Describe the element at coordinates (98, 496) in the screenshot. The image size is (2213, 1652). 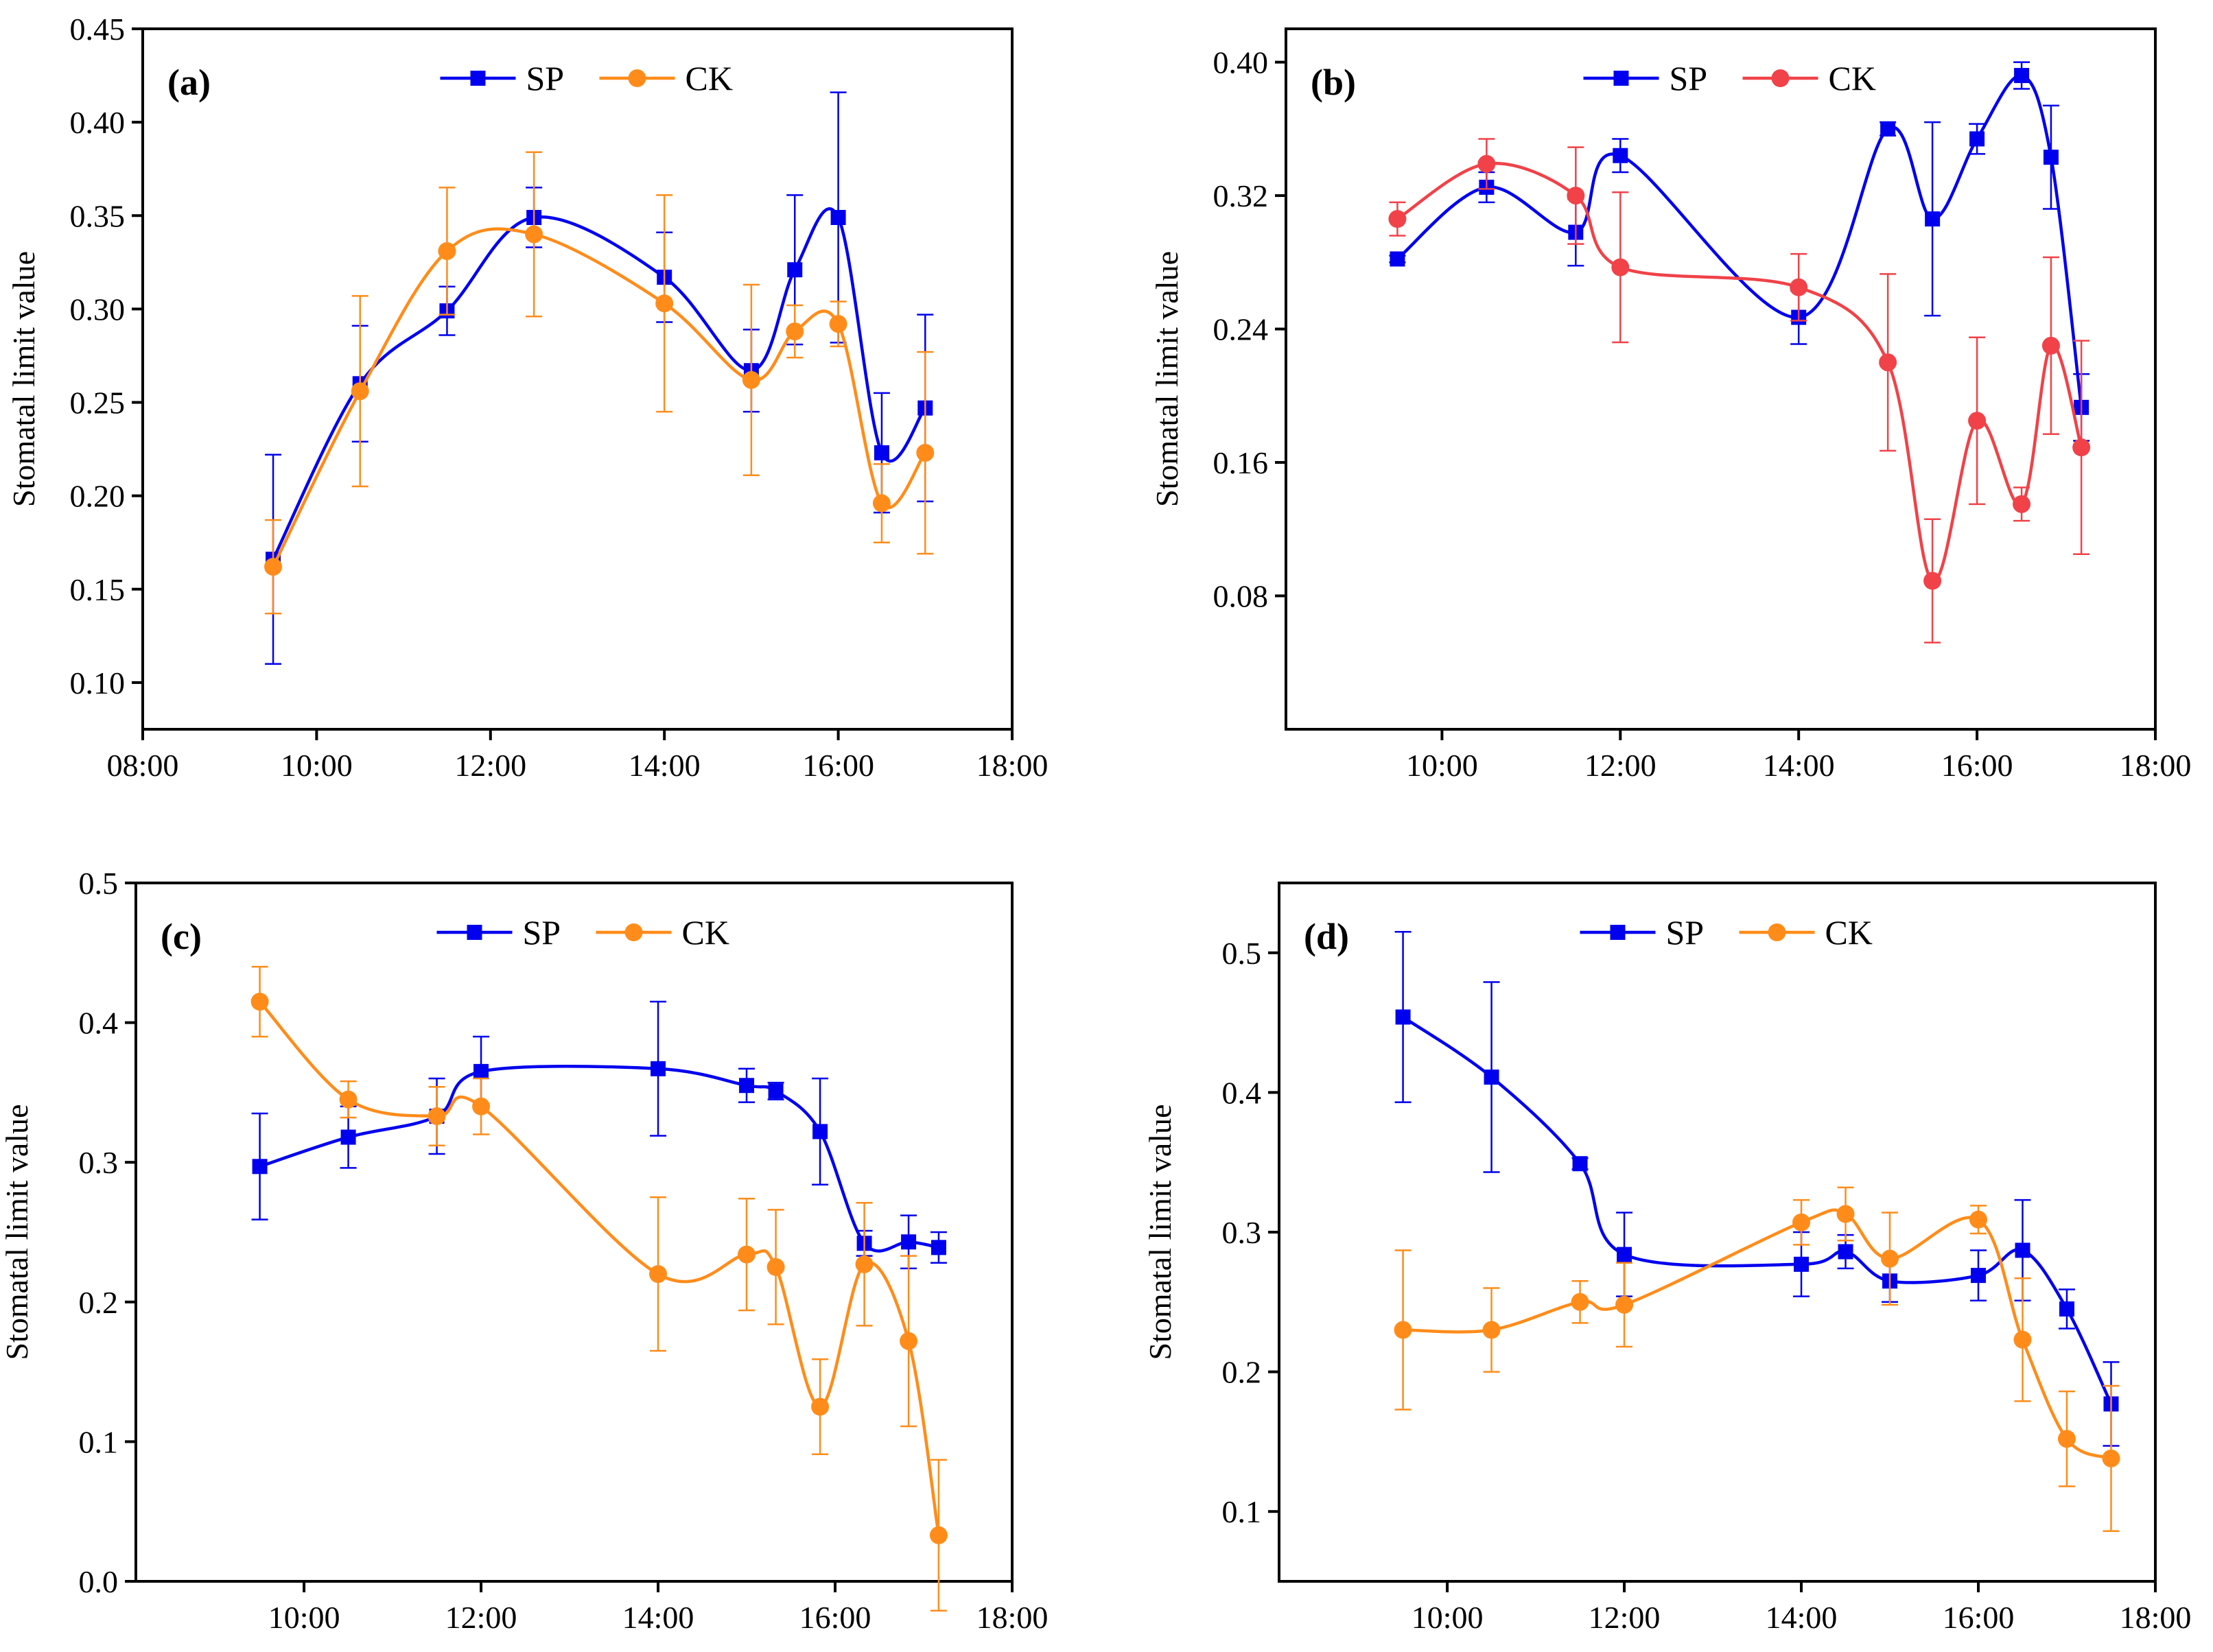
I see `y-tick-label: 0.20` at that location.